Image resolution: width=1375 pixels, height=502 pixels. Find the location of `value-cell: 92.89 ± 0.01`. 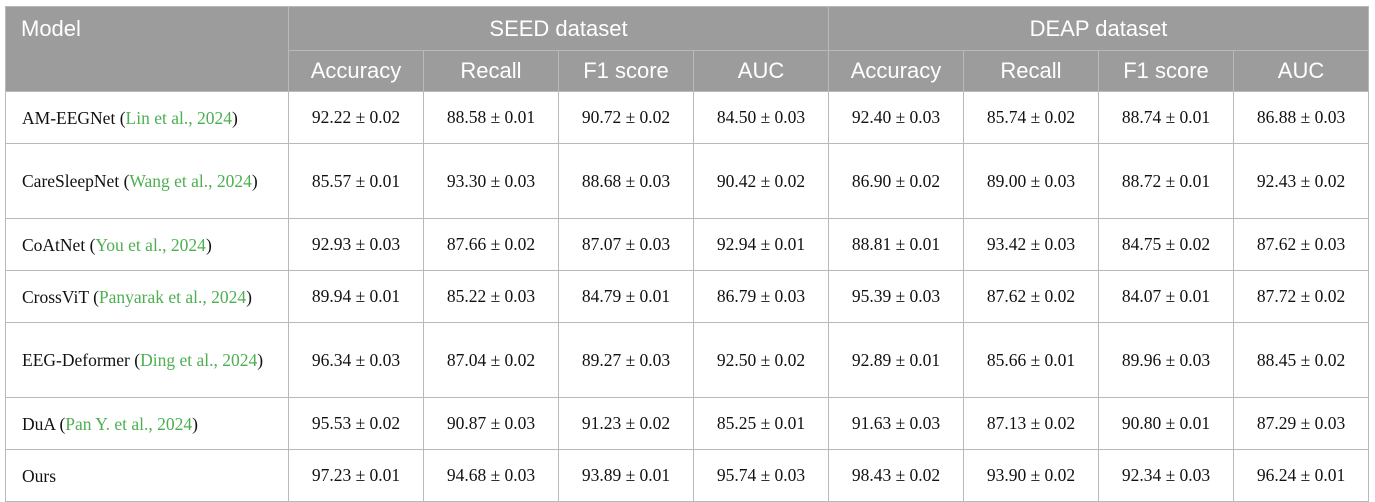

value-cell: 92.89 ± 0.01 is located at coordinates (896, 360).